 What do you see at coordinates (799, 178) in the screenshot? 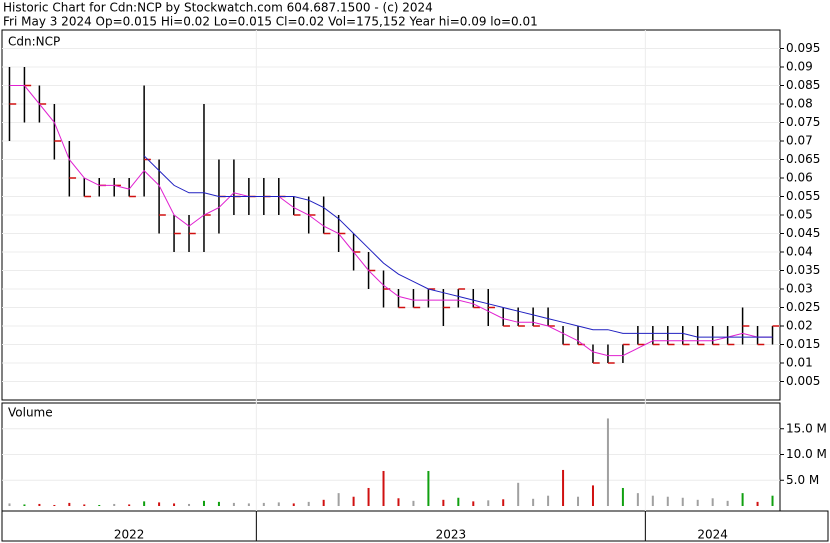
I see `y-tick-label: 0.06` at bounding box center [799, 178].